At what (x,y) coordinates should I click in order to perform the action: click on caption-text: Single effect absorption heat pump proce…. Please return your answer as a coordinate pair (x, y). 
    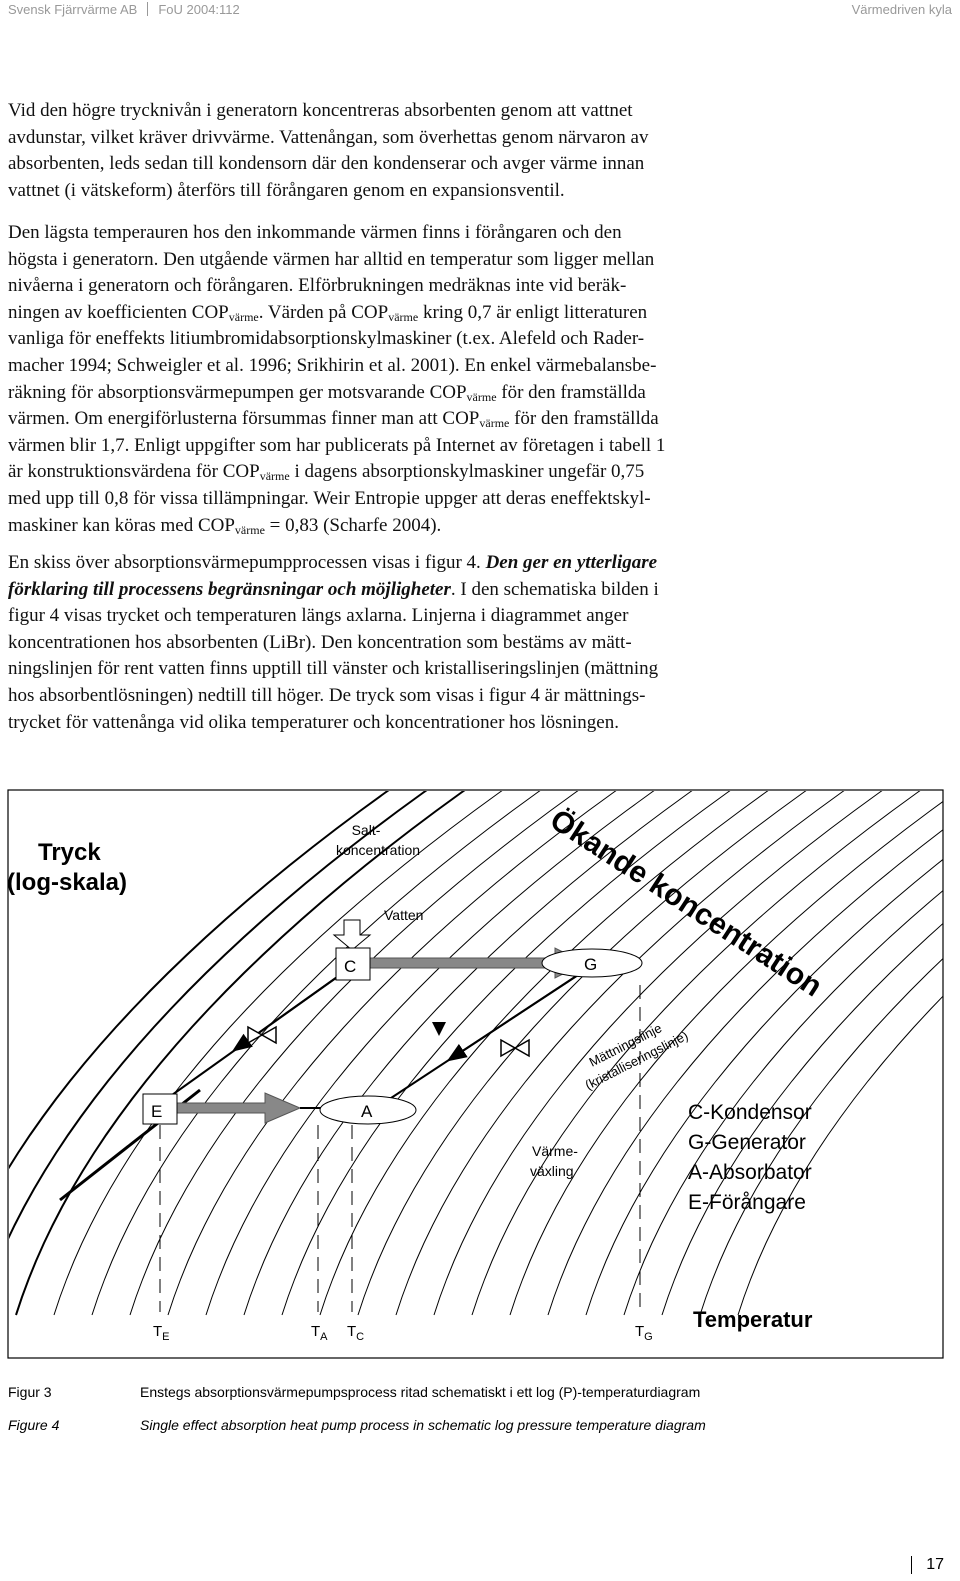
    Looking at the image, I should click on (423, 1425).